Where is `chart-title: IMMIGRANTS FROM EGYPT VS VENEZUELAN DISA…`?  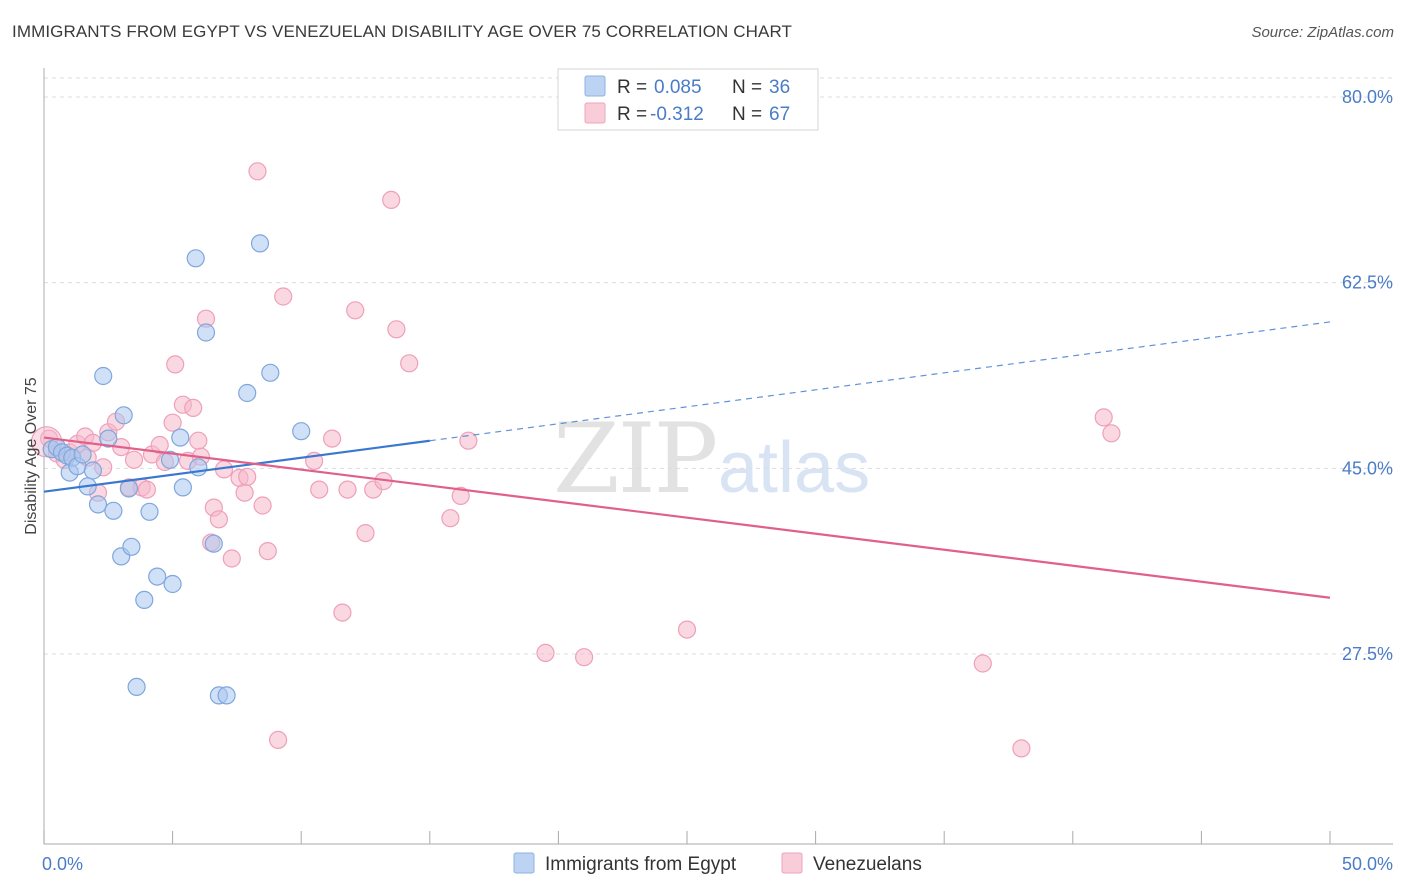 chart-title: IMMIGRANTS FROM EGYPT VS VENEZUELAN DISA… is located at coordinates (402, 31).